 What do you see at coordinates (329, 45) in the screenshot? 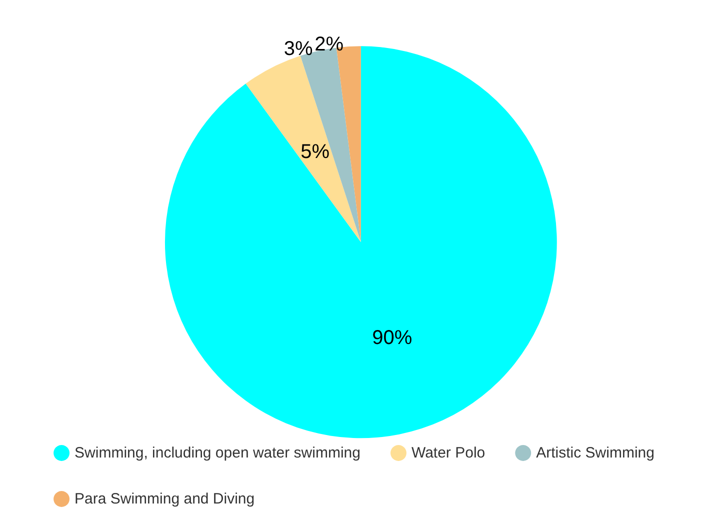
I see `data-label: 2%` at bounding box center [329, 45].